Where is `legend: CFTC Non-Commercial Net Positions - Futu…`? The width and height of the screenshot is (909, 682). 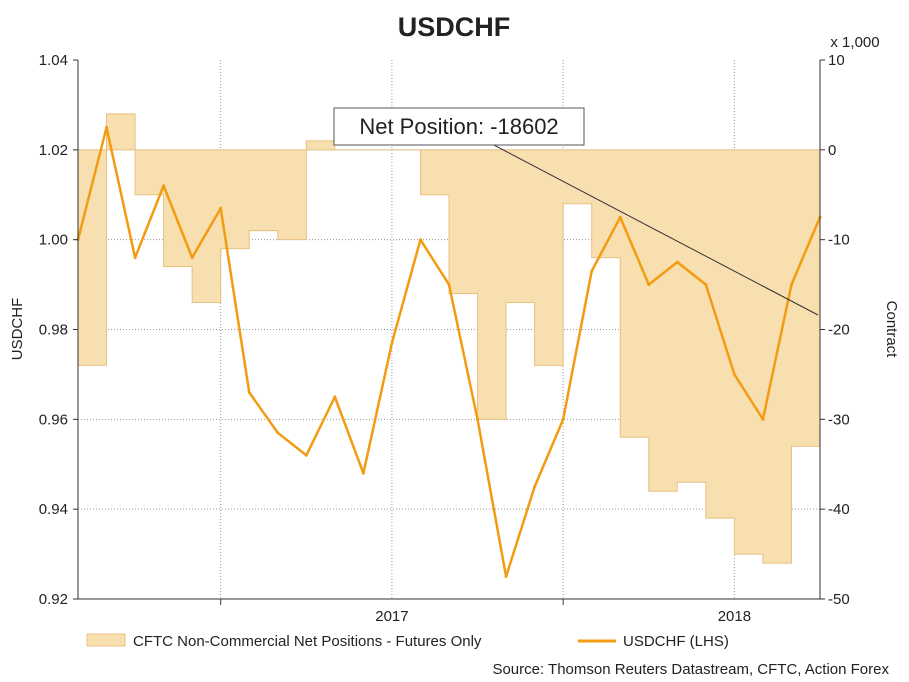
legend: CFTC Non-Commercial Net Positions - Futu… is located at coordinates (407, 641).